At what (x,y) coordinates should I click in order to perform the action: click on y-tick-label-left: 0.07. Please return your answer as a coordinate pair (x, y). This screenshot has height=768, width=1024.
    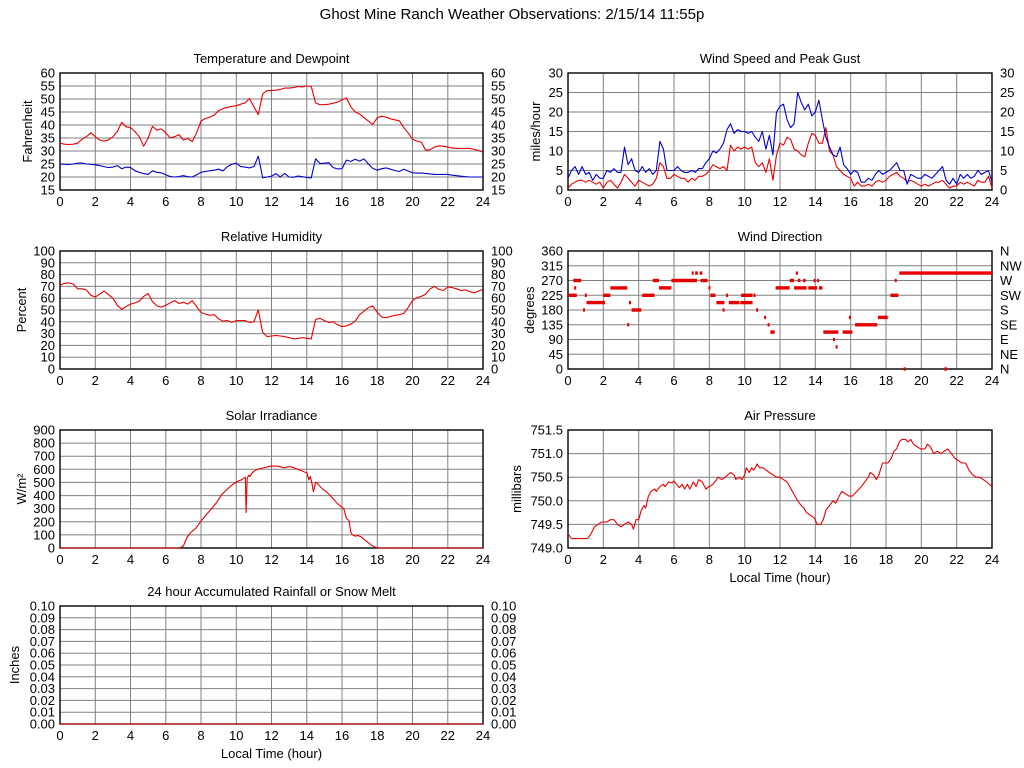
    Looking at the image, I should click on (42, 641).